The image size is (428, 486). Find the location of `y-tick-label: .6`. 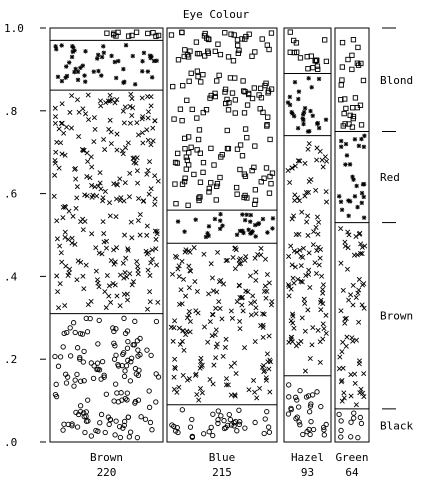

y-tick-label: .6 is located at coordinates (10, 194).